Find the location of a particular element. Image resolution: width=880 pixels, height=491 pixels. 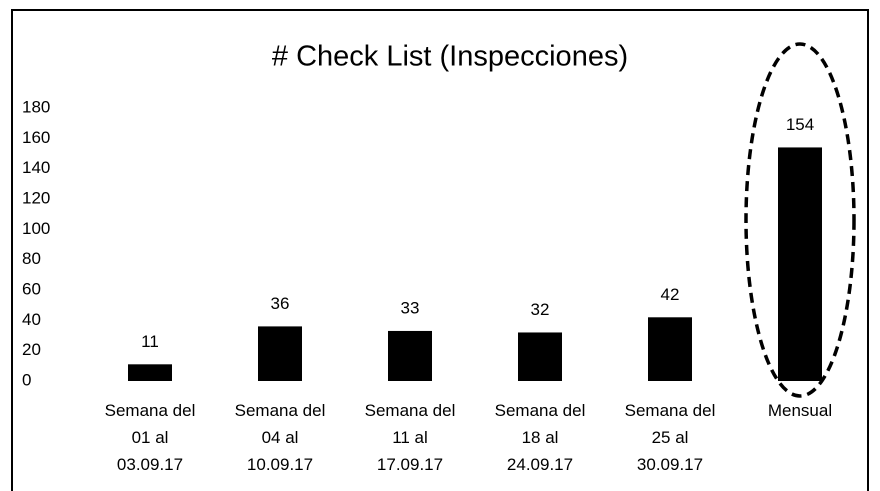

x-tick-label: Semana del 11 al 17.09.17 is located at coordinates (410, 437).